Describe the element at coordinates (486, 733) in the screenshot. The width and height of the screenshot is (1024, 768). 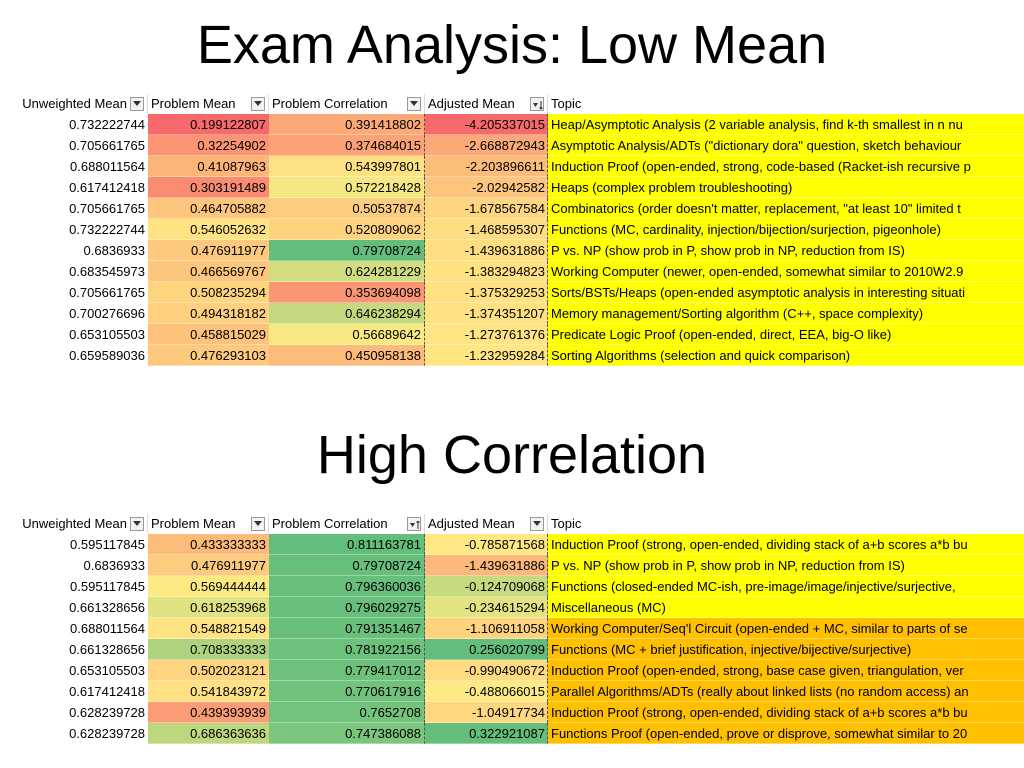
I see `cell-adjusted-mean: 0.322921087` at that location.